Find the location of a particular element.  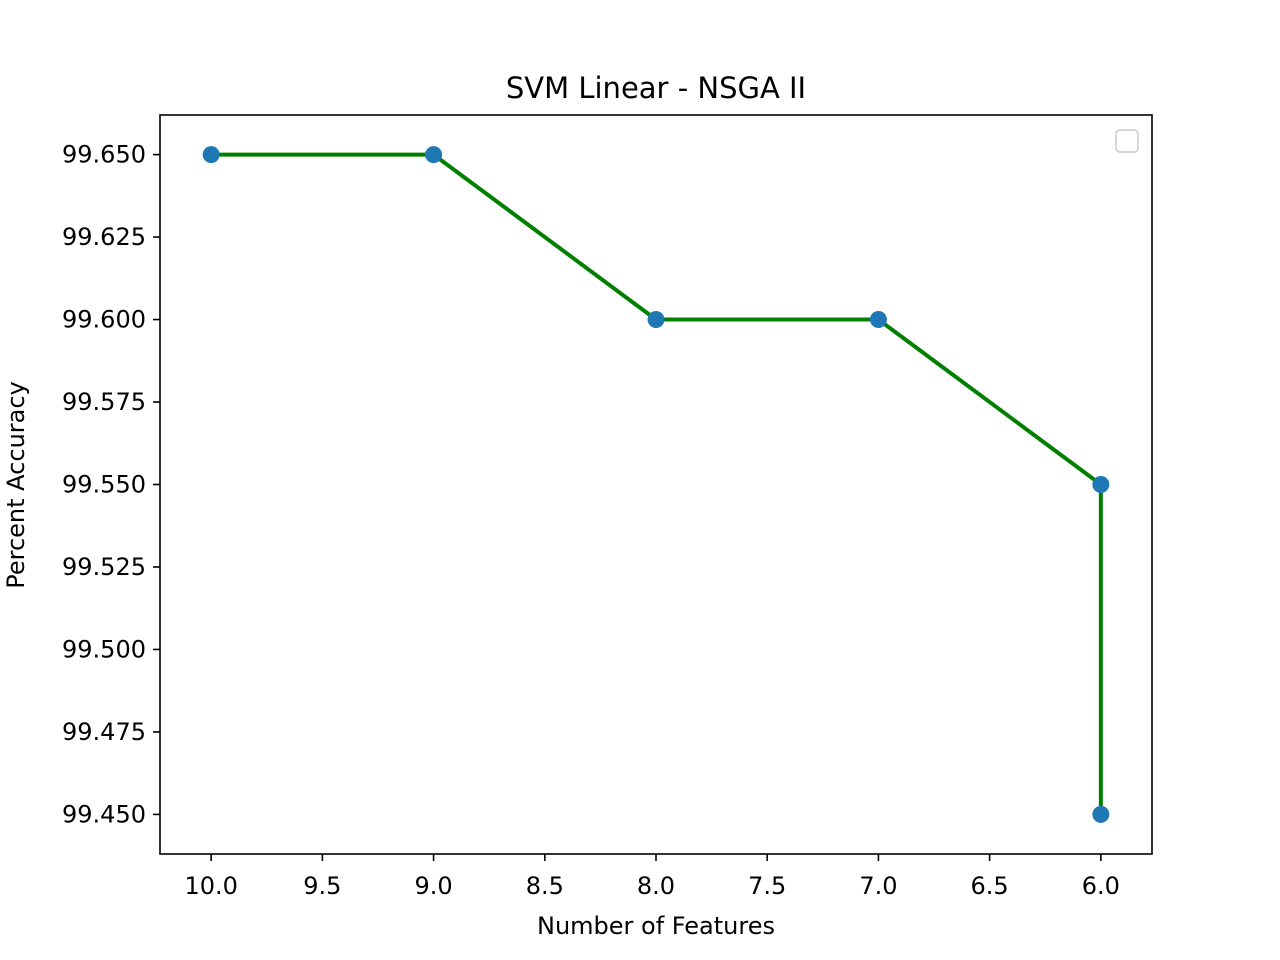

y-tick-label: 99.550 is located at coordinates (104, 485).